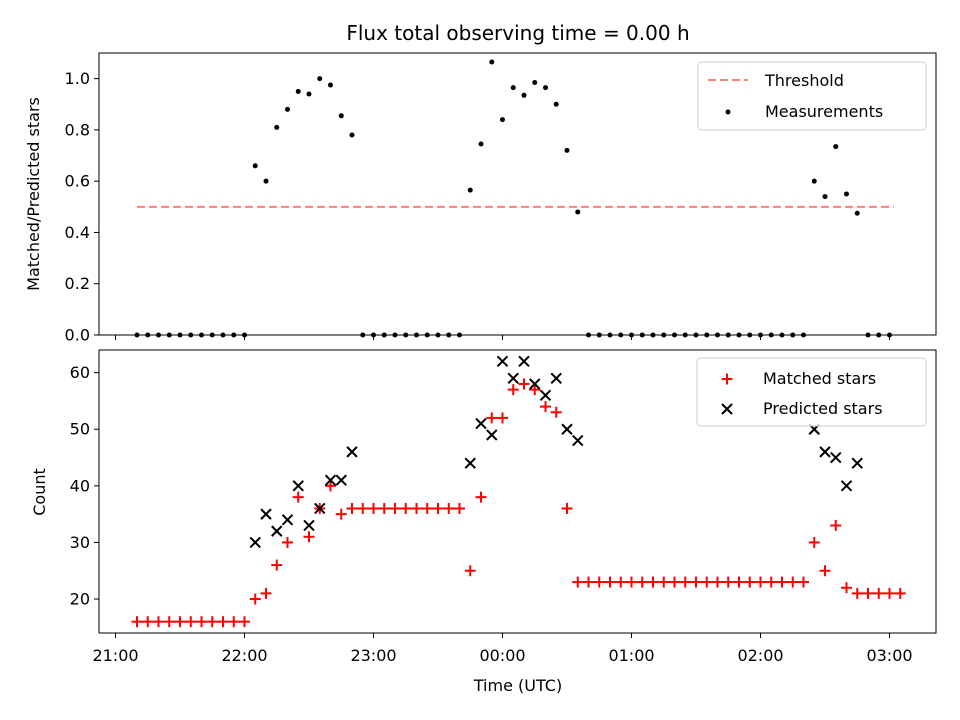 The height and width of the screenshot is (720, 960). I want to click on x-tick-label: 23:00, so click(373, 655).